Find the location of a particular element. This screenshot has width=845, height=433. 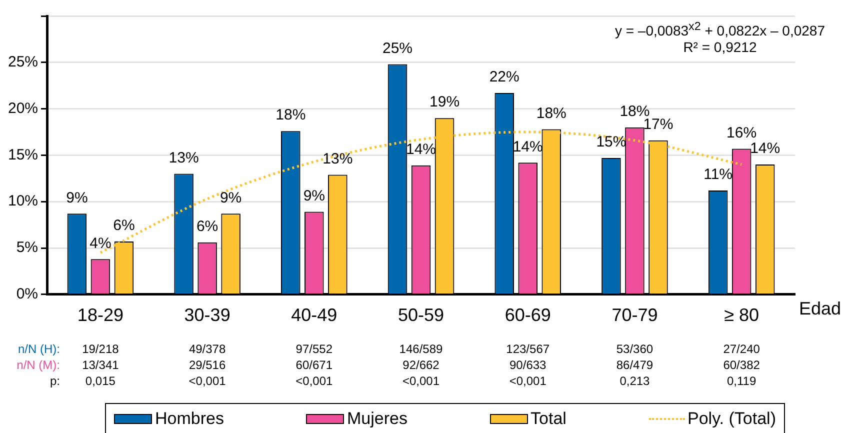

y-tick-label: 15% is located at coordinates (23, 155).